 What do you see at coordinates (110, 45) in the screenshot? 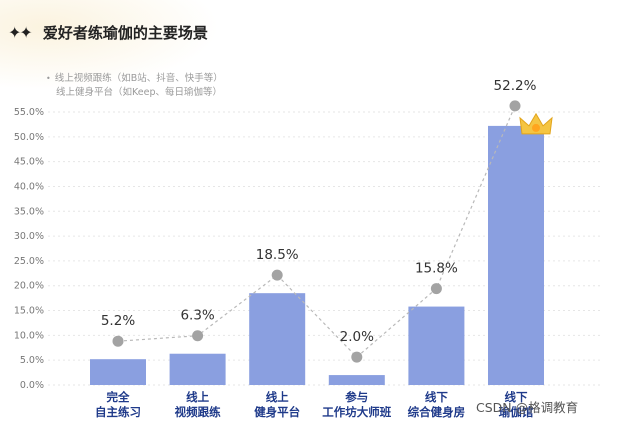
I see `header-background` at bounding box center [110, 45].